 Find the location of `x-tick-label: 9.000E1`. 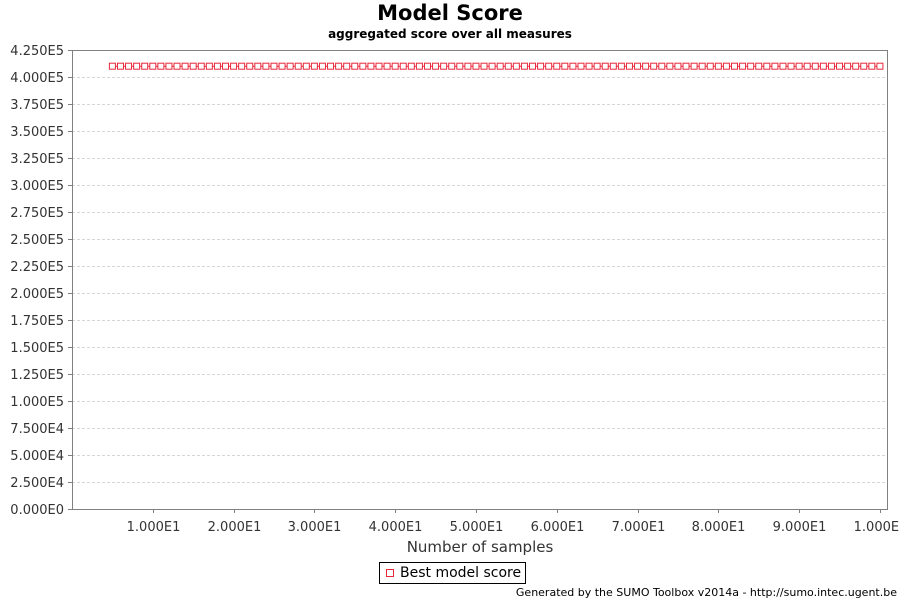

x-tick-label: 9.000E1 is located at coordinates (800, 527).